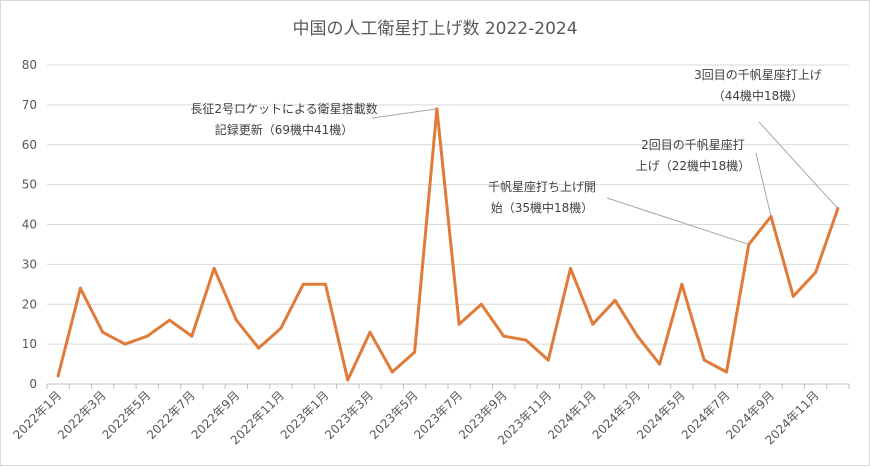 The width and height of the screenshot is (870, 469). What do you see at coordinates (29, 105) in the screenshot?
I see `y-tick-label: 70` at bounding box center [29, 105].